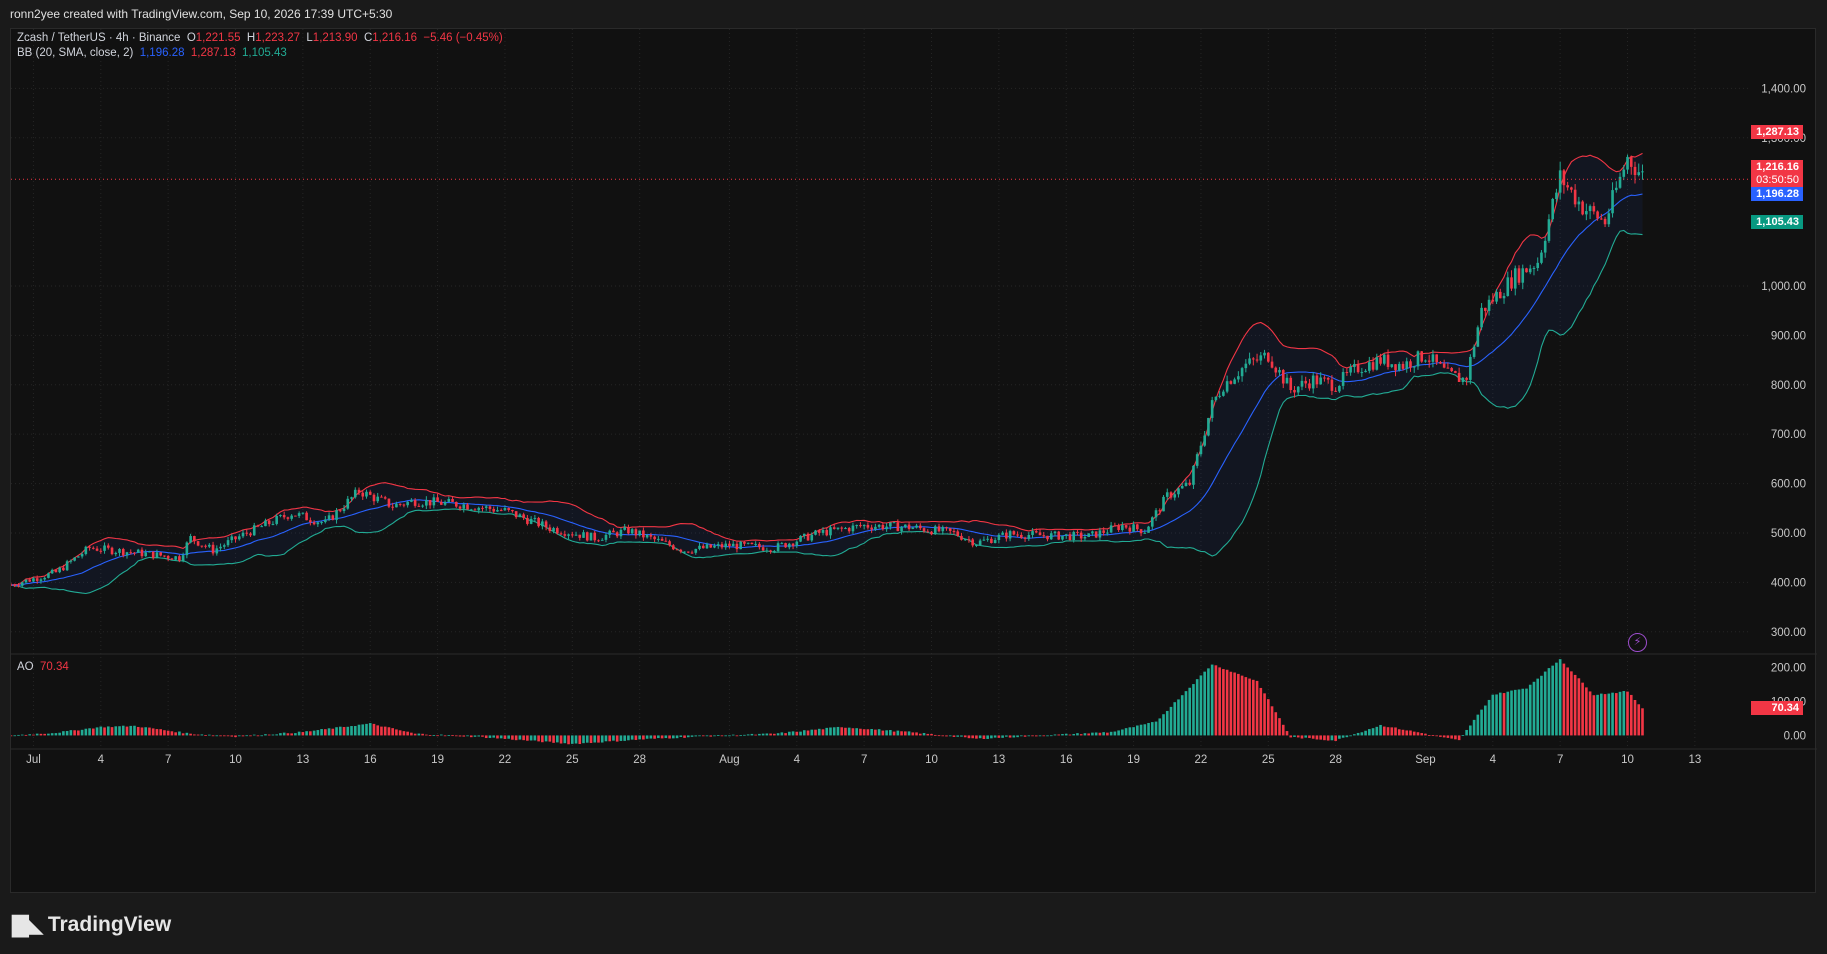  What do you see at coordinates (395, 38) in the screenshot?
I see `close-value: 1,216.16` at bounding box center [395, 38].